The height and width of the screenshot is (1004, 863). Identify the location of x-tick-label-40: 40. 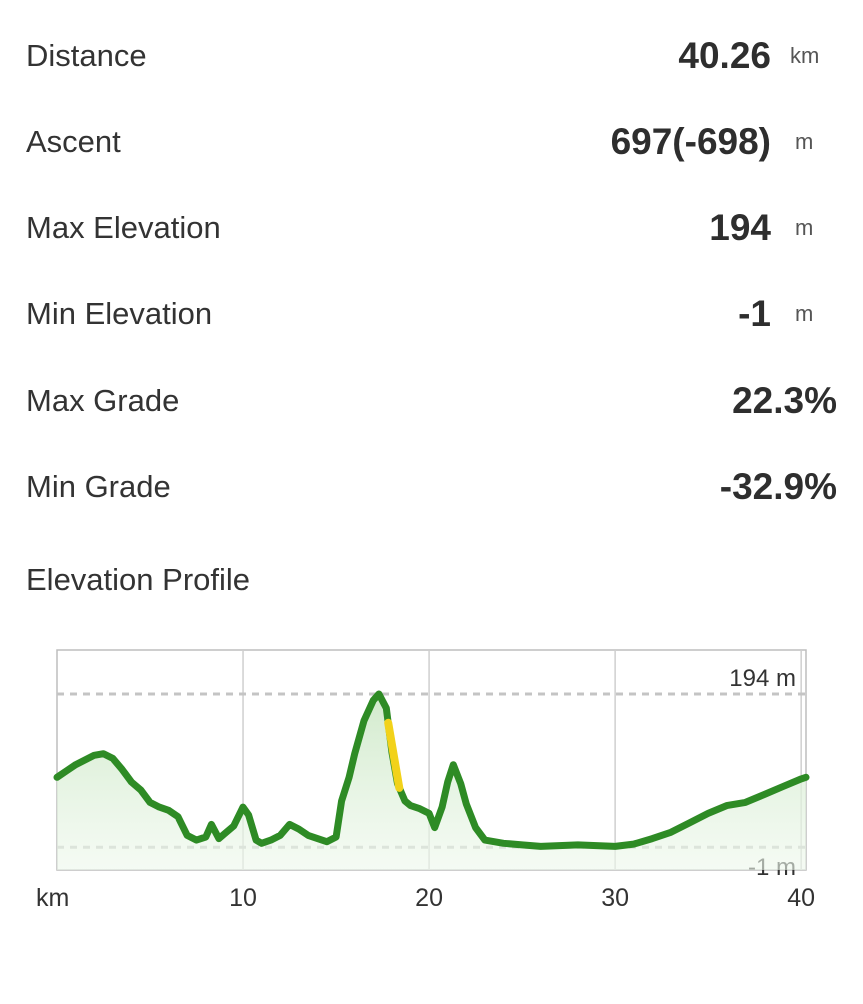
(801, 898).